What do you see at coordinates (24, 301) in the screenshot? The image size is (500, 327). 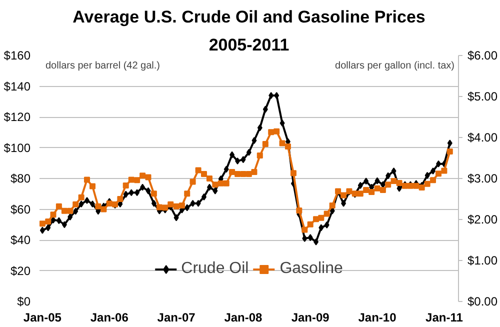 I see `y-tick-label: $0` at bounding box center [24, 301].